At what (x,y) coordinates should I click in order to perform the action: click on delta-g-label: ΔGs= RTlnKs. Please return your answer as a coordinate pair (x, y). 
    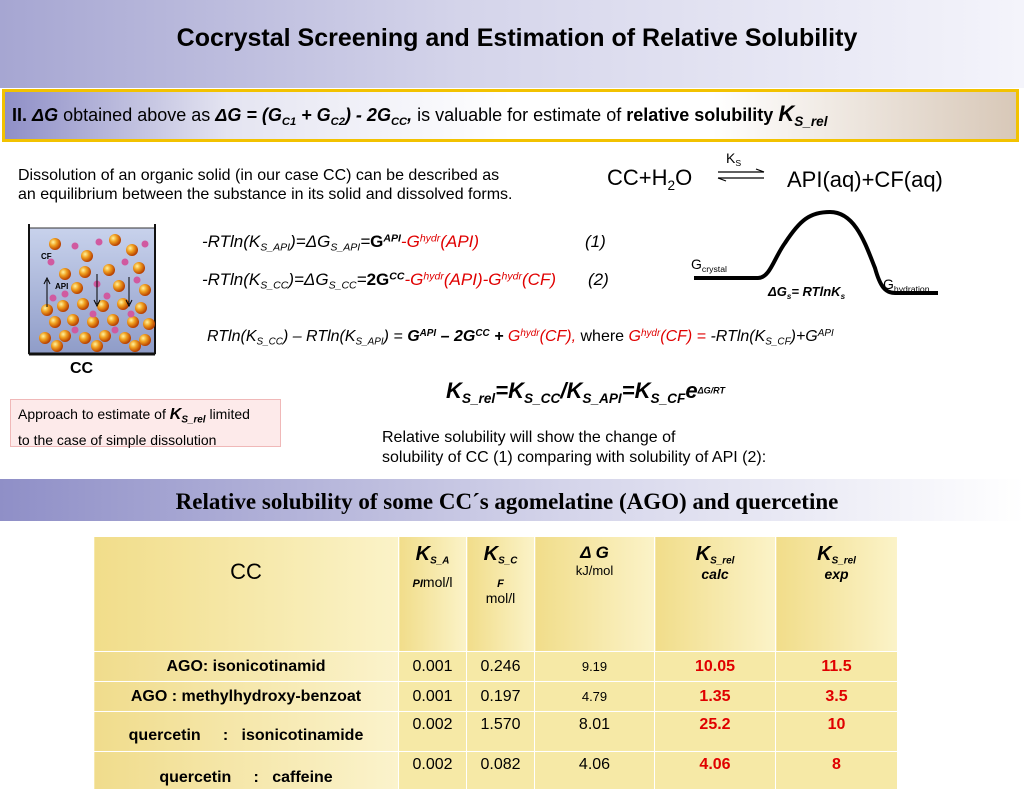
    Looking at the image, I should click on (807, 292).